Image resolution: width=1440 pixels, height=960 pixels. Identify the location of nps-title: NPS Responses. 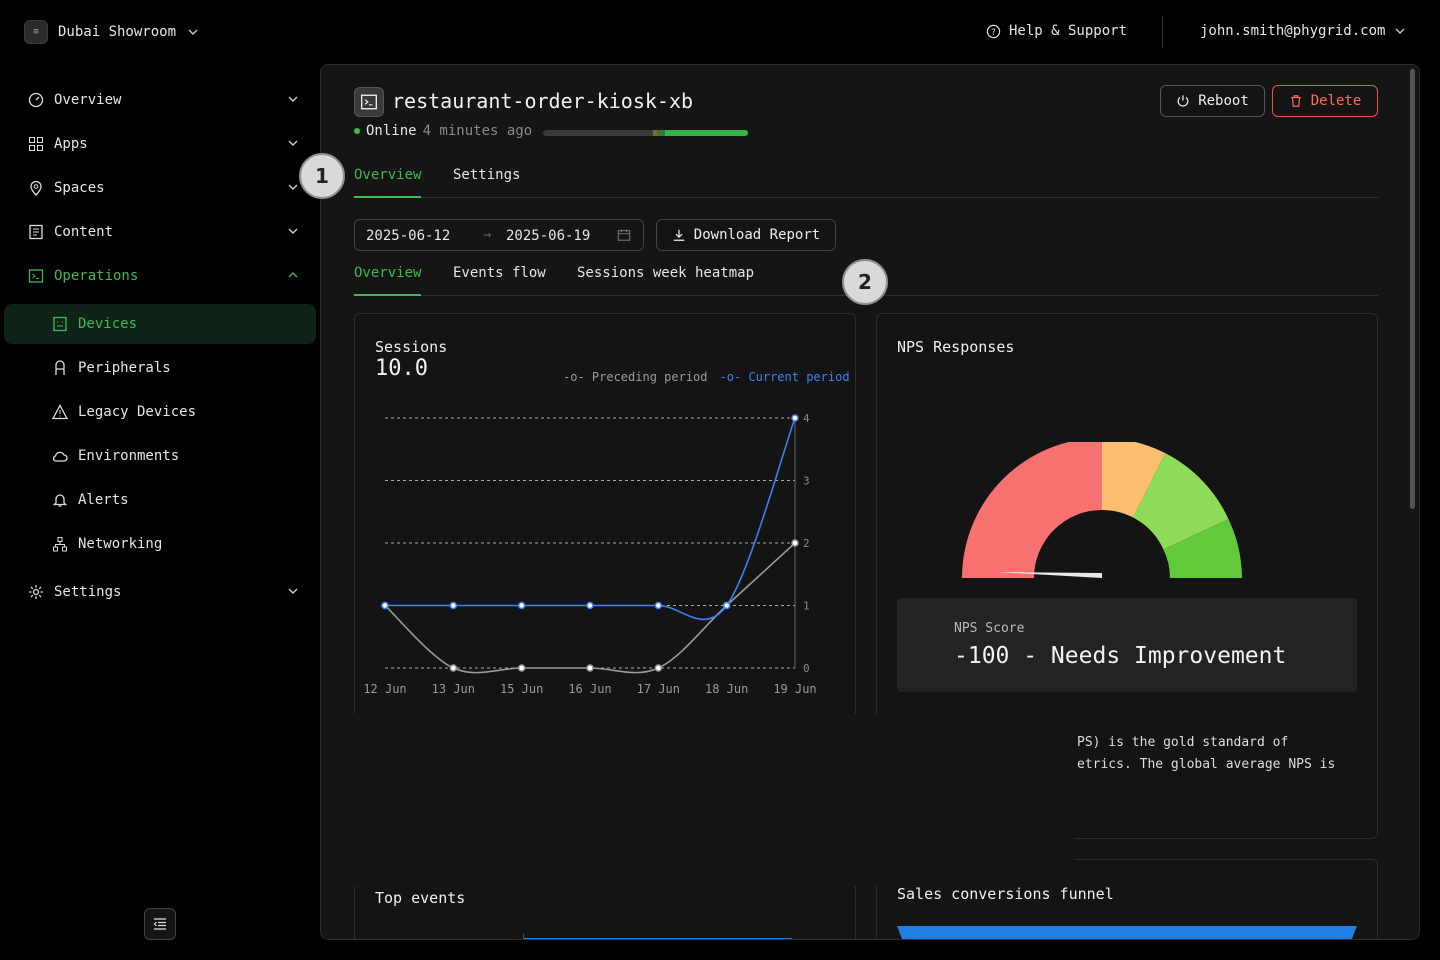
(956, 347).